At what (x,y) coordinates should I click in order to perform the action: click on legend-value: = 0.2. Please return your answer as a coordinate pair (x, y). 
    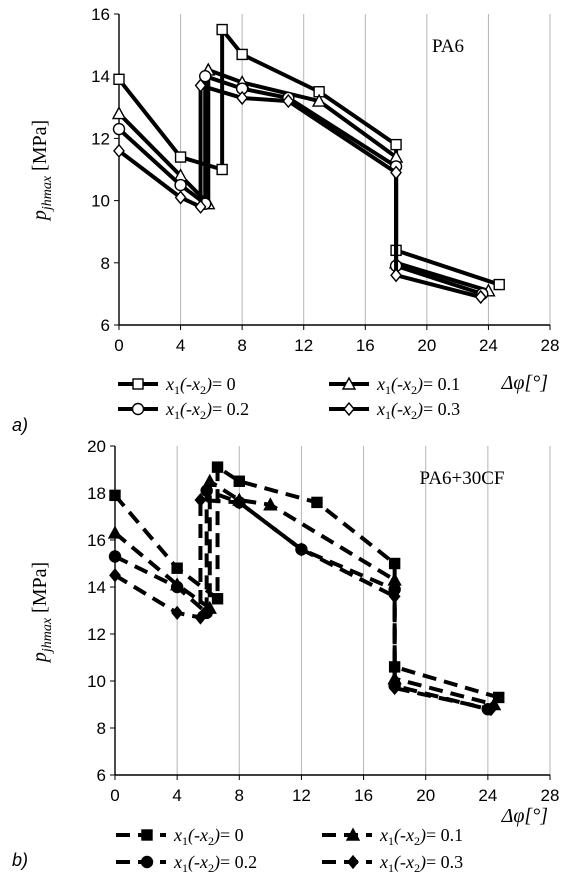
    Looking at the image, I should click on (238, 862).